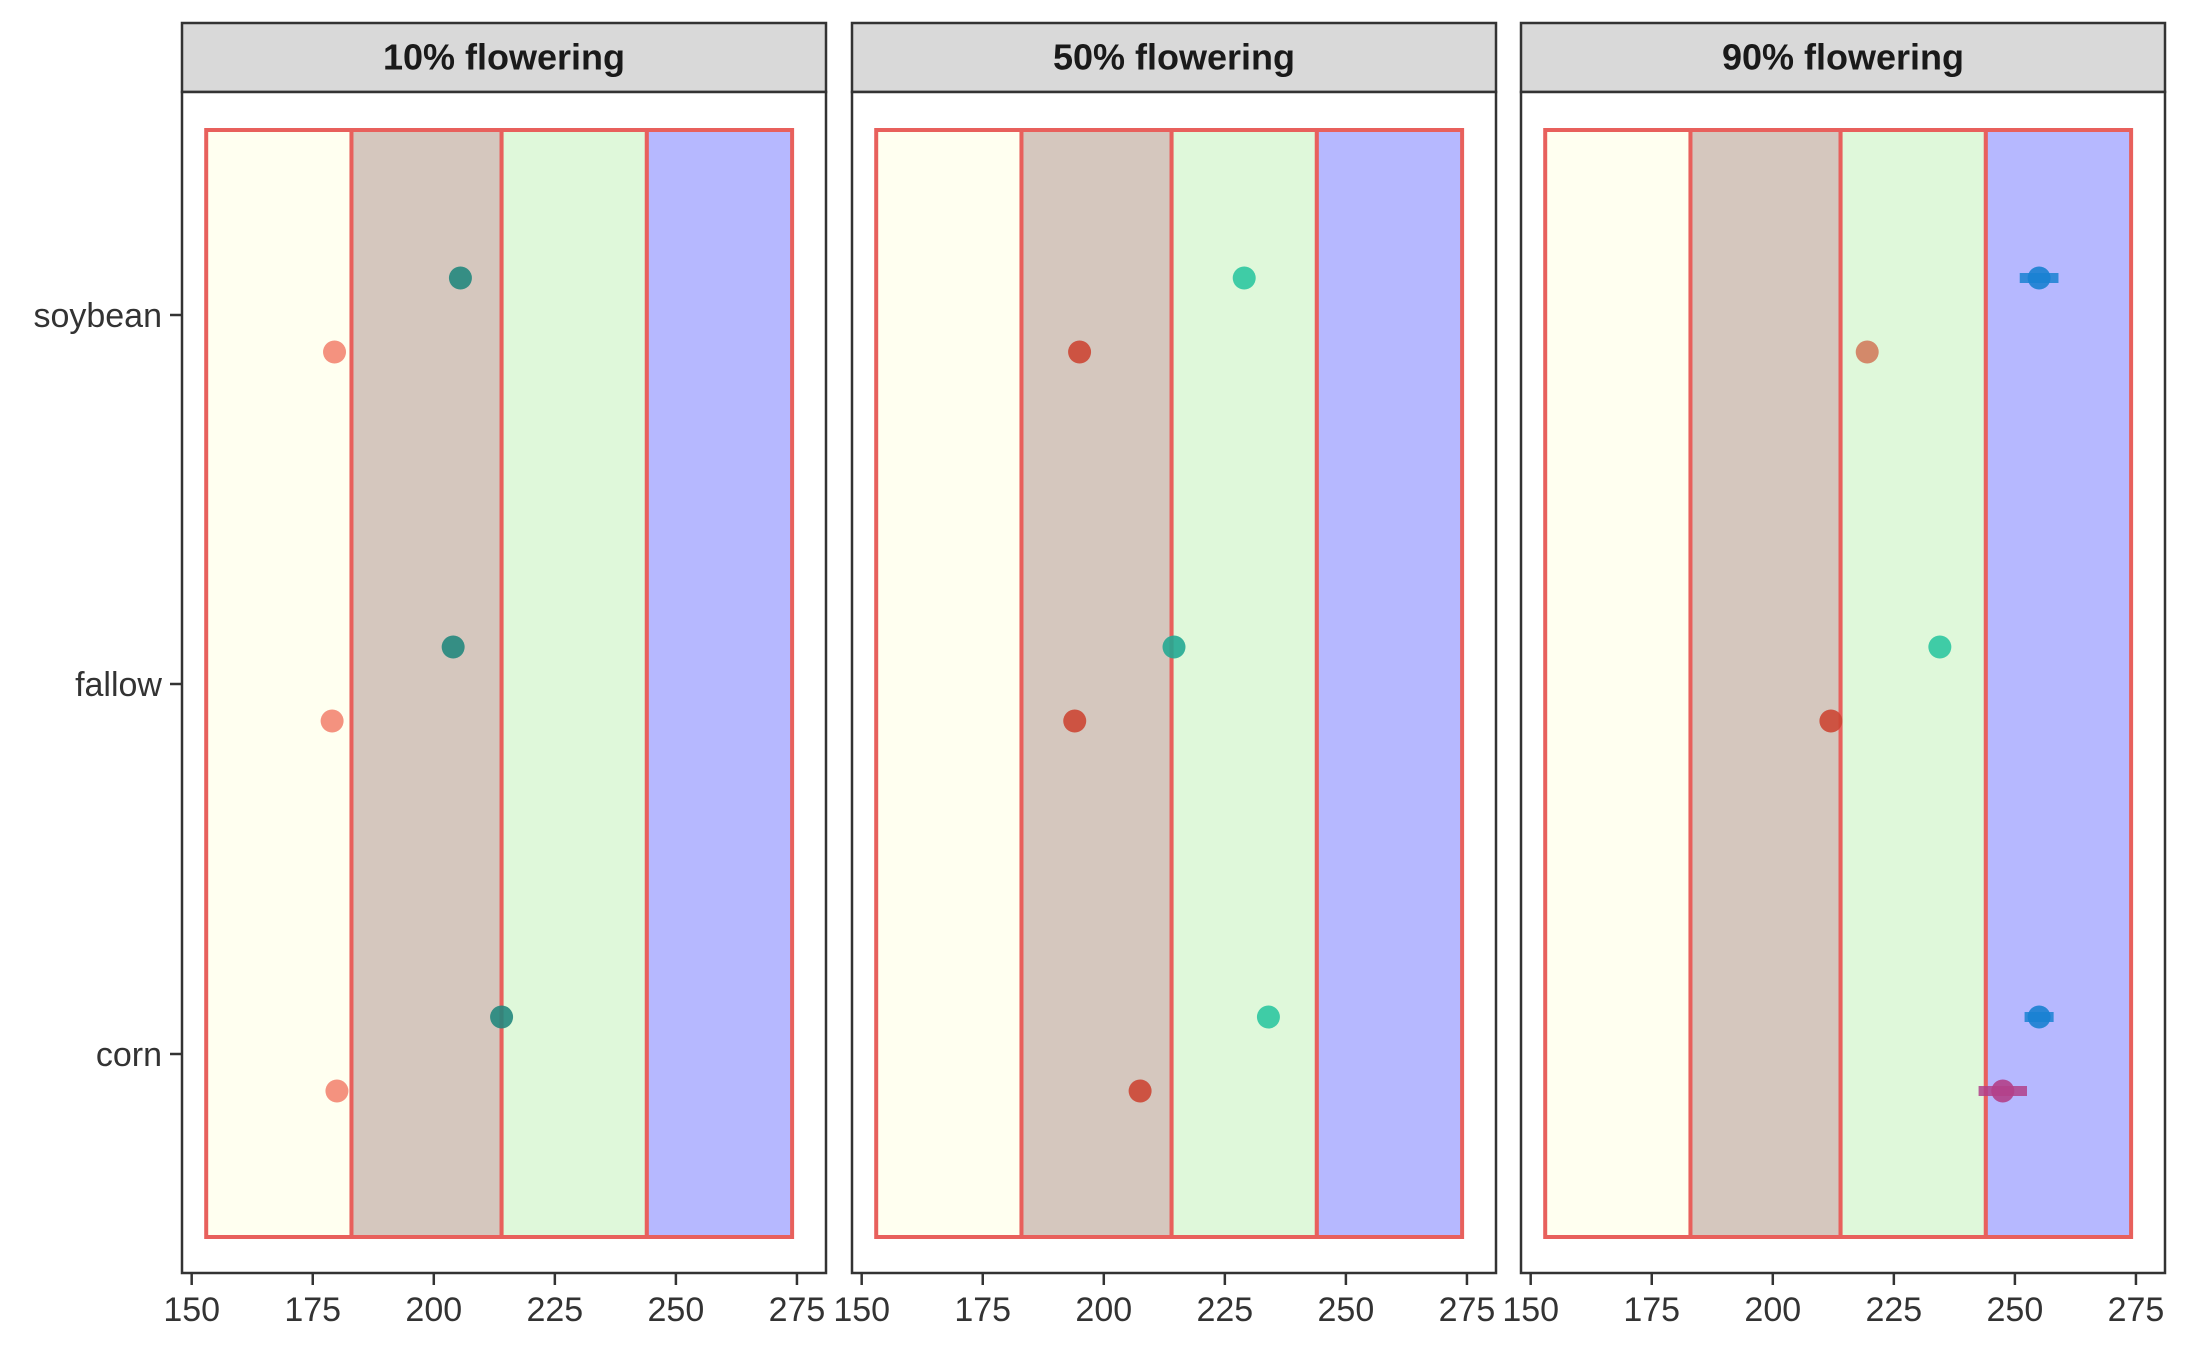 This screenshot has height=1351, width=2187. Describe the element at coordinates (1467, 1310) in the screenshot. I see `x-tick-label-2-275: 275` at that location.